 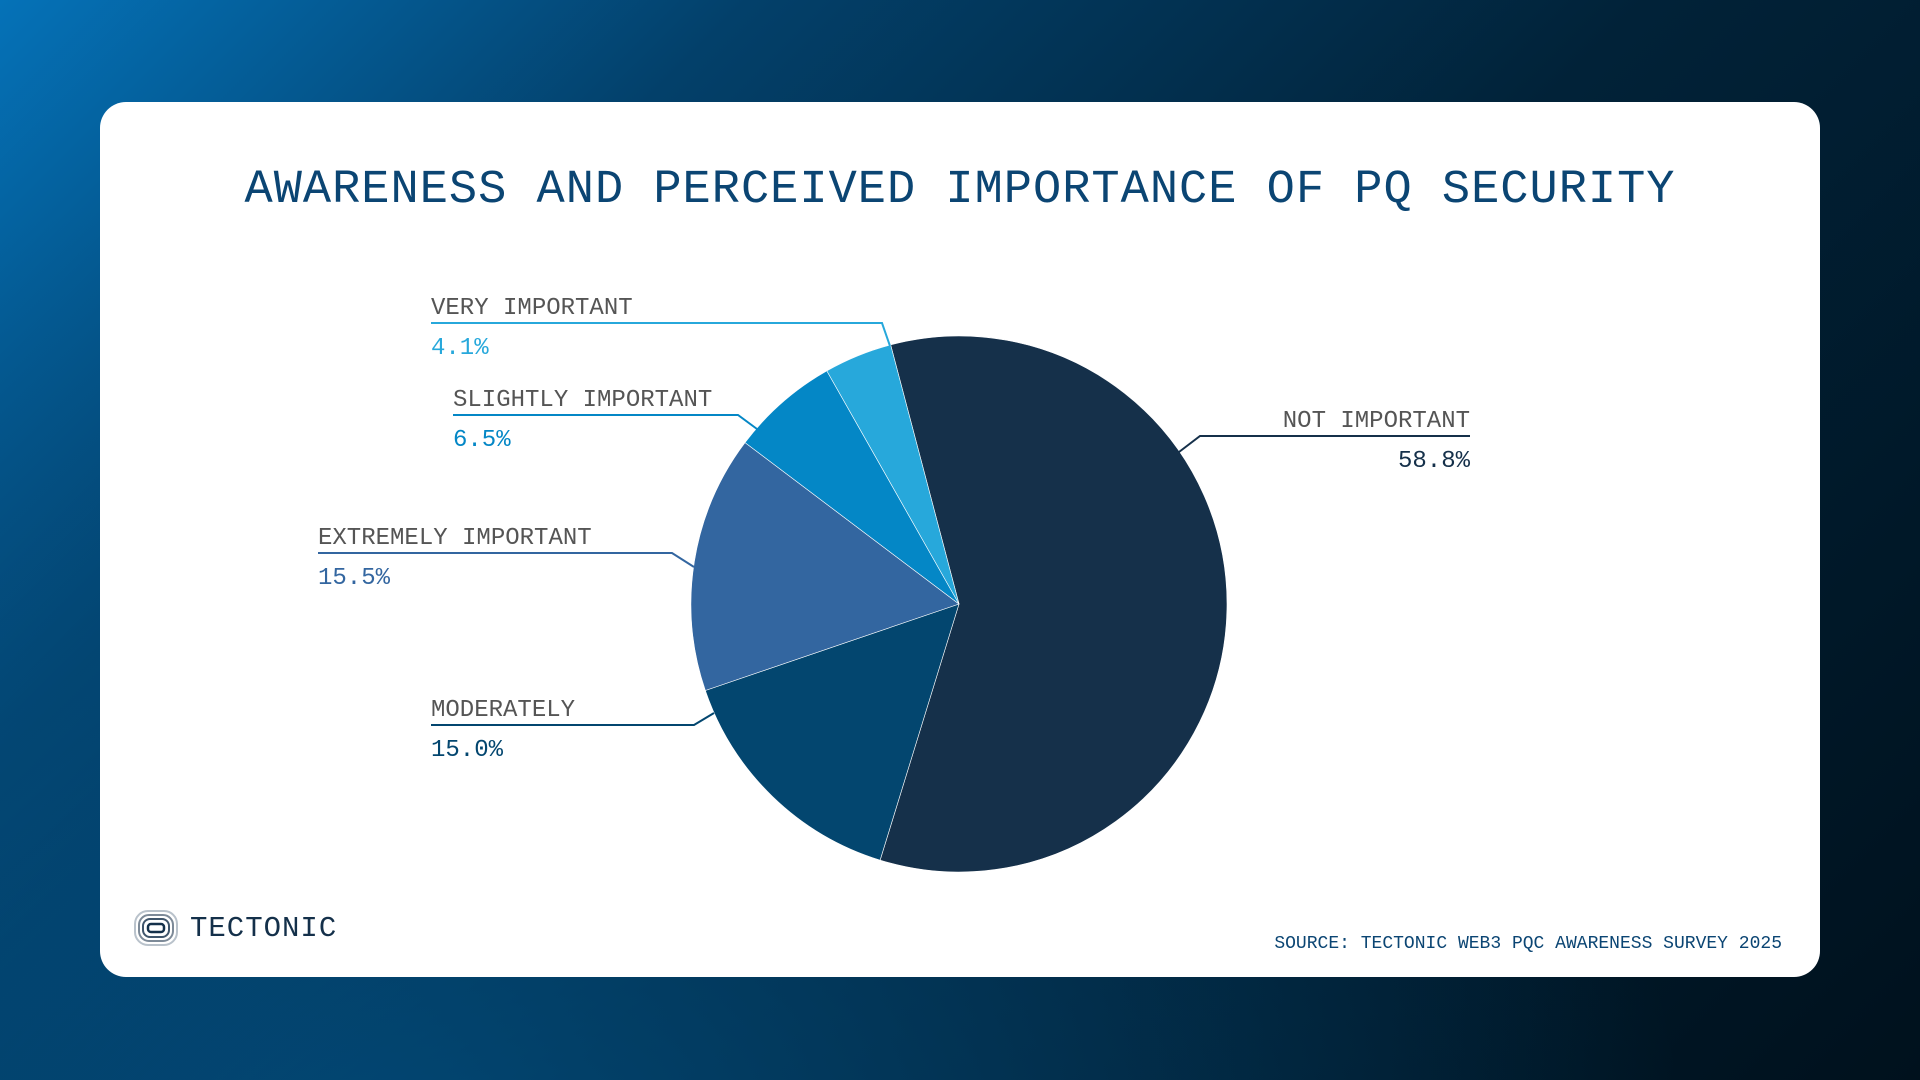 I want to click on brand-logo: TECTONIC, so click(x=235, y=928).